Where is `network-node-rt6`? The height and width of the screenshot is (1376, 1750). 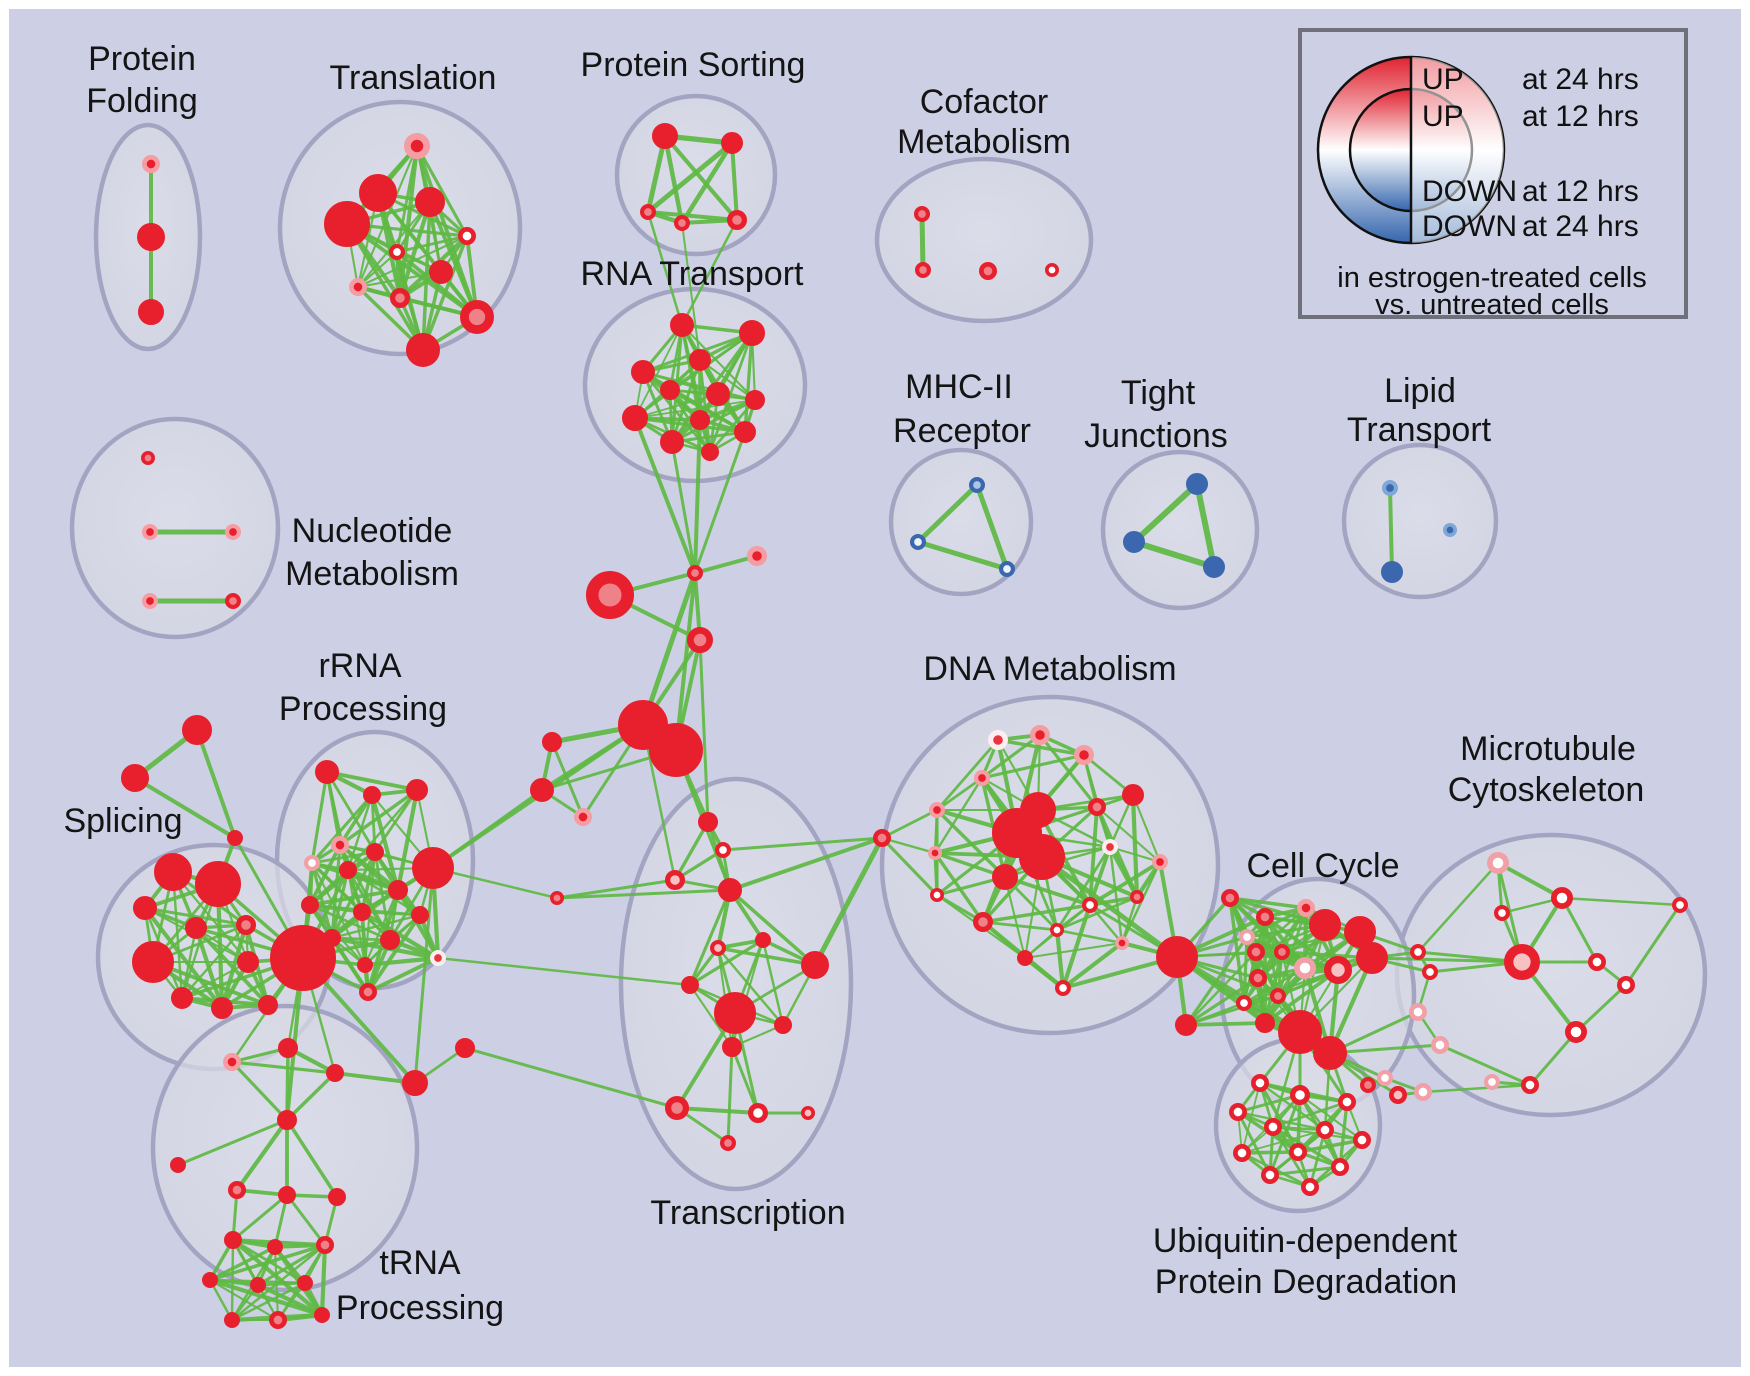
network-node-rt6 is located at coordinates (717, 393).